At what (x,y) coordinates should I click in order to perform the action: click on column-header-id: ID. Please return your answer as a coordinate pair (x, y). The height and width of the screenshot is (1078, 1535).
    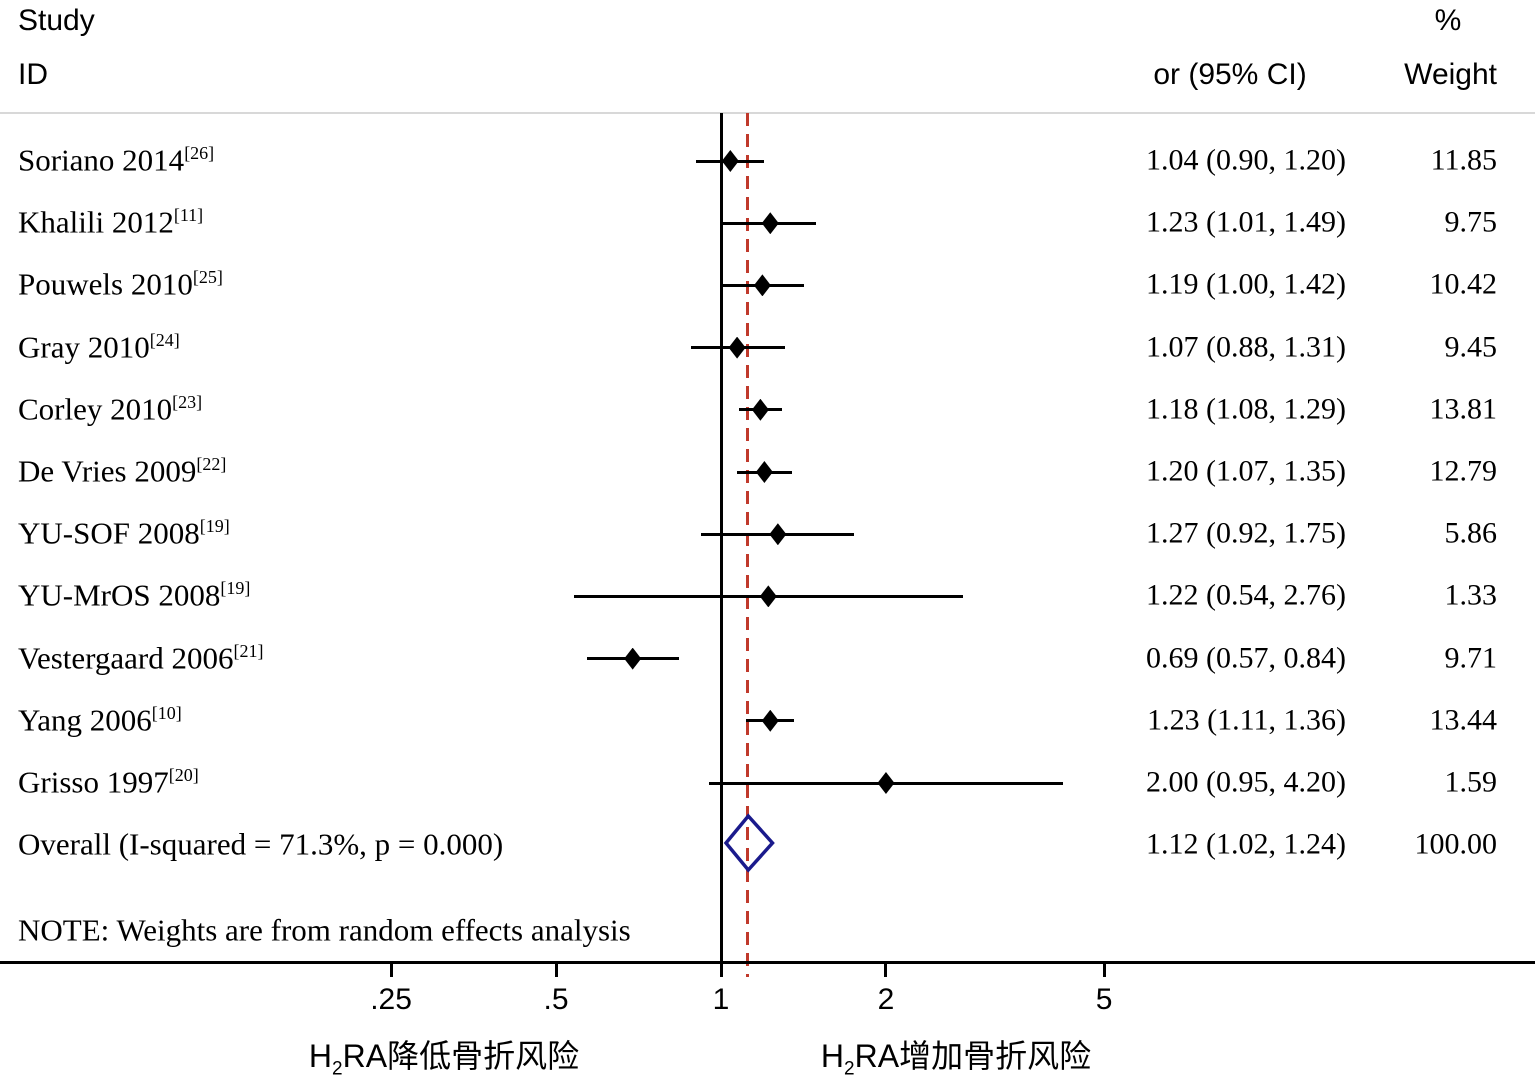
    Looking at the image, I should click on (33, 74).